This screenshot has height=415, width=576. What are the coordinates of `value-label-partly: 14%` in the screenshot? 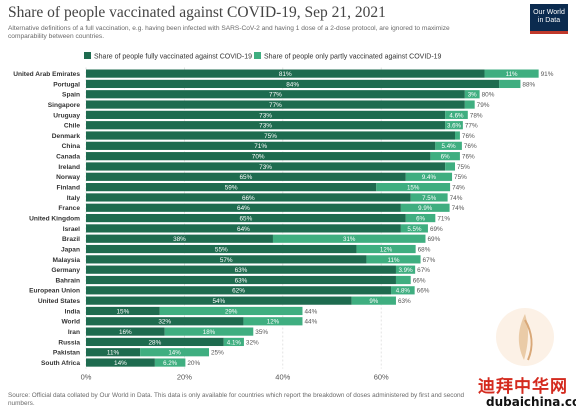 It's located at (174, 353).